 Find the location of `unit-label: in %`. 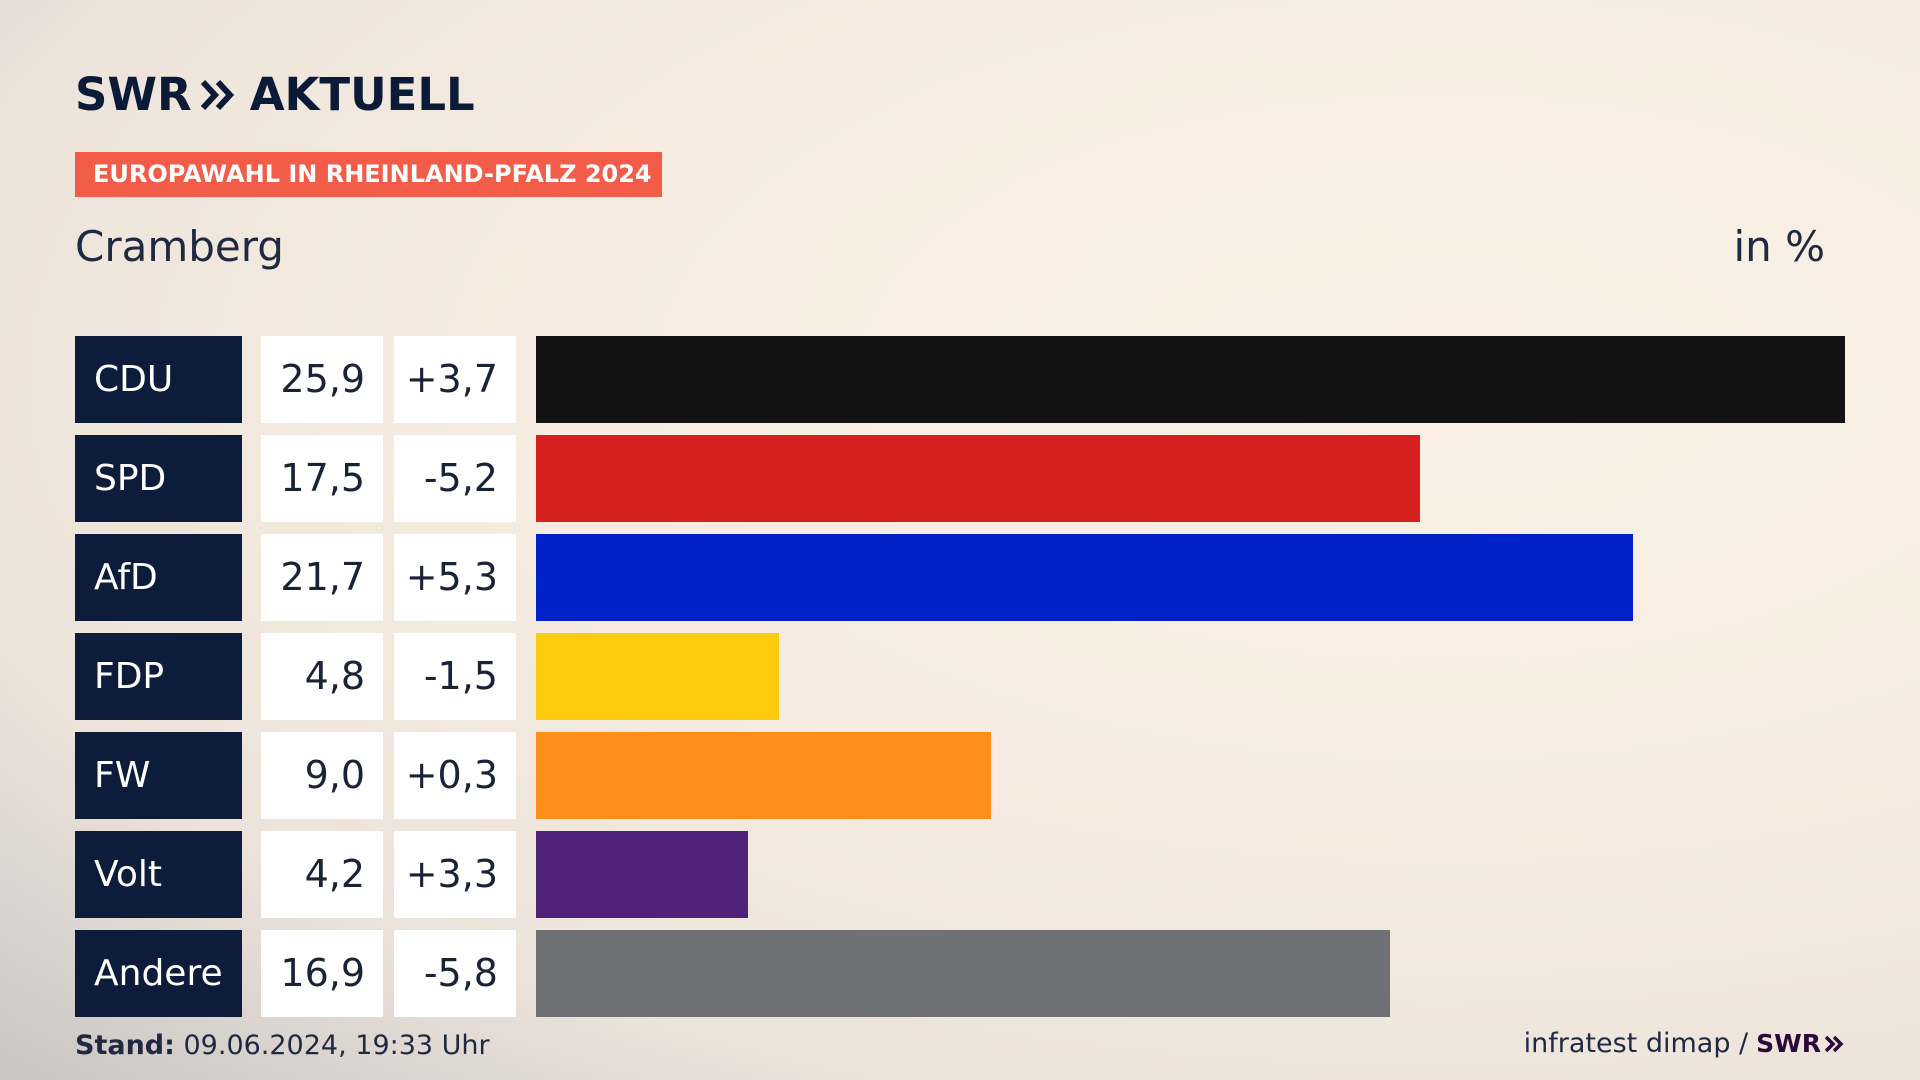

unit-label: in % is located at coordinates (1779, 246).